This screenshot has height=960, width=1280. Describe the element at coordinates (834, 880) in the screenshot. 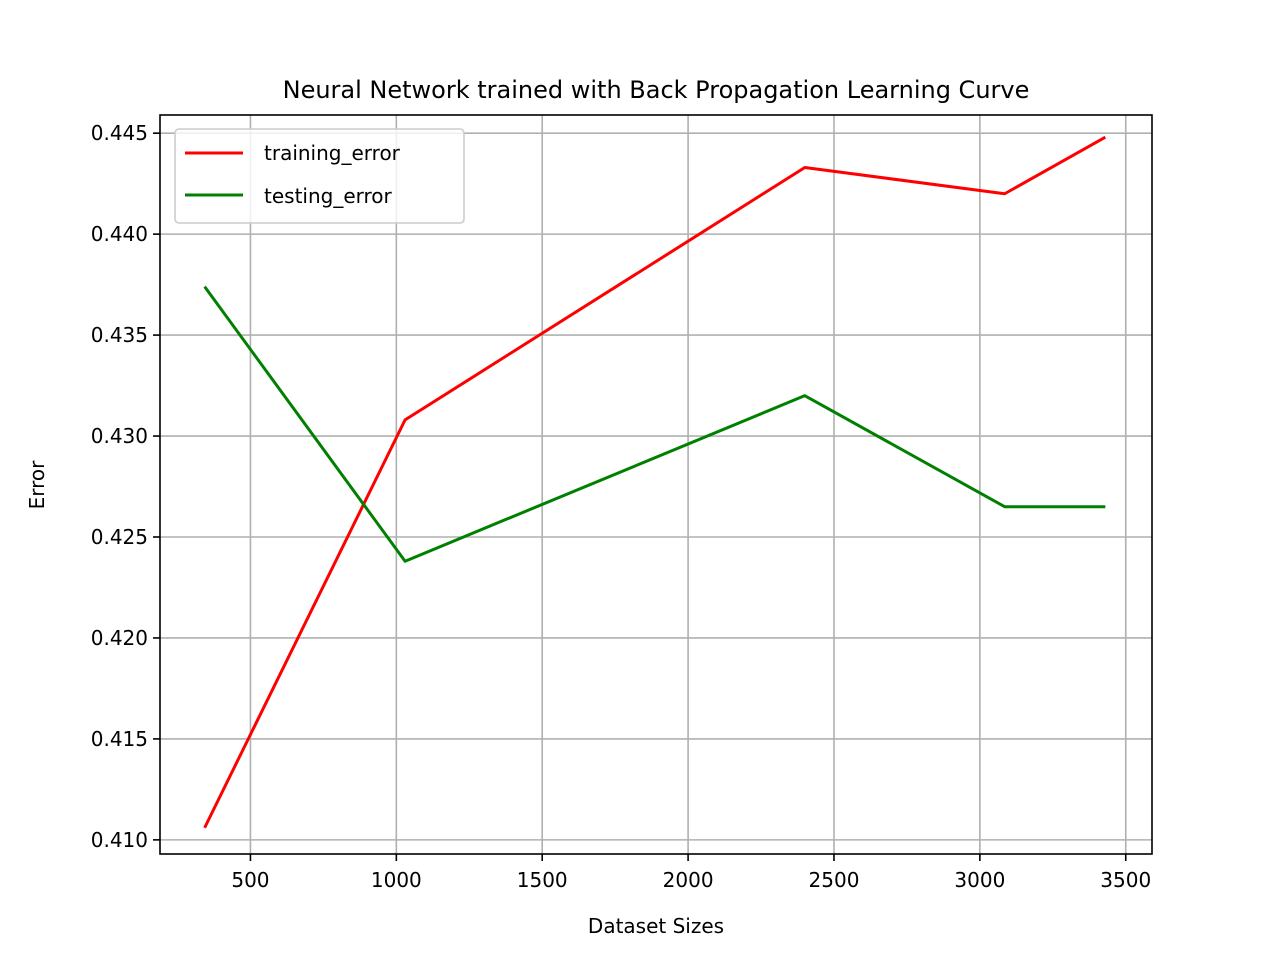

I see `x-tick-label: 2500` at that location.